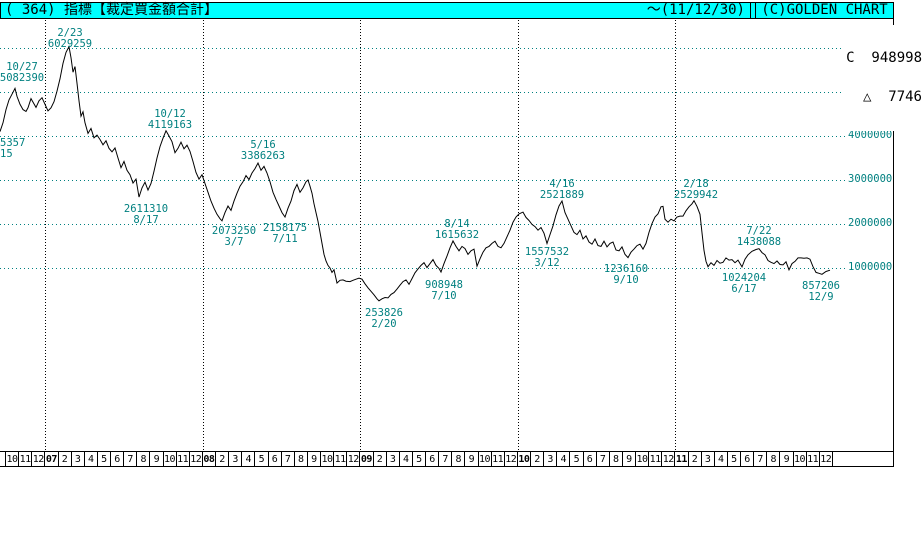 Image resolution: width=924 pixels, height=534 pixels. What do you see at coordinates (234, 236) in the screenshot?
I see `chart-annotation: 2073250 3/7` at bounding box center [234, 236].